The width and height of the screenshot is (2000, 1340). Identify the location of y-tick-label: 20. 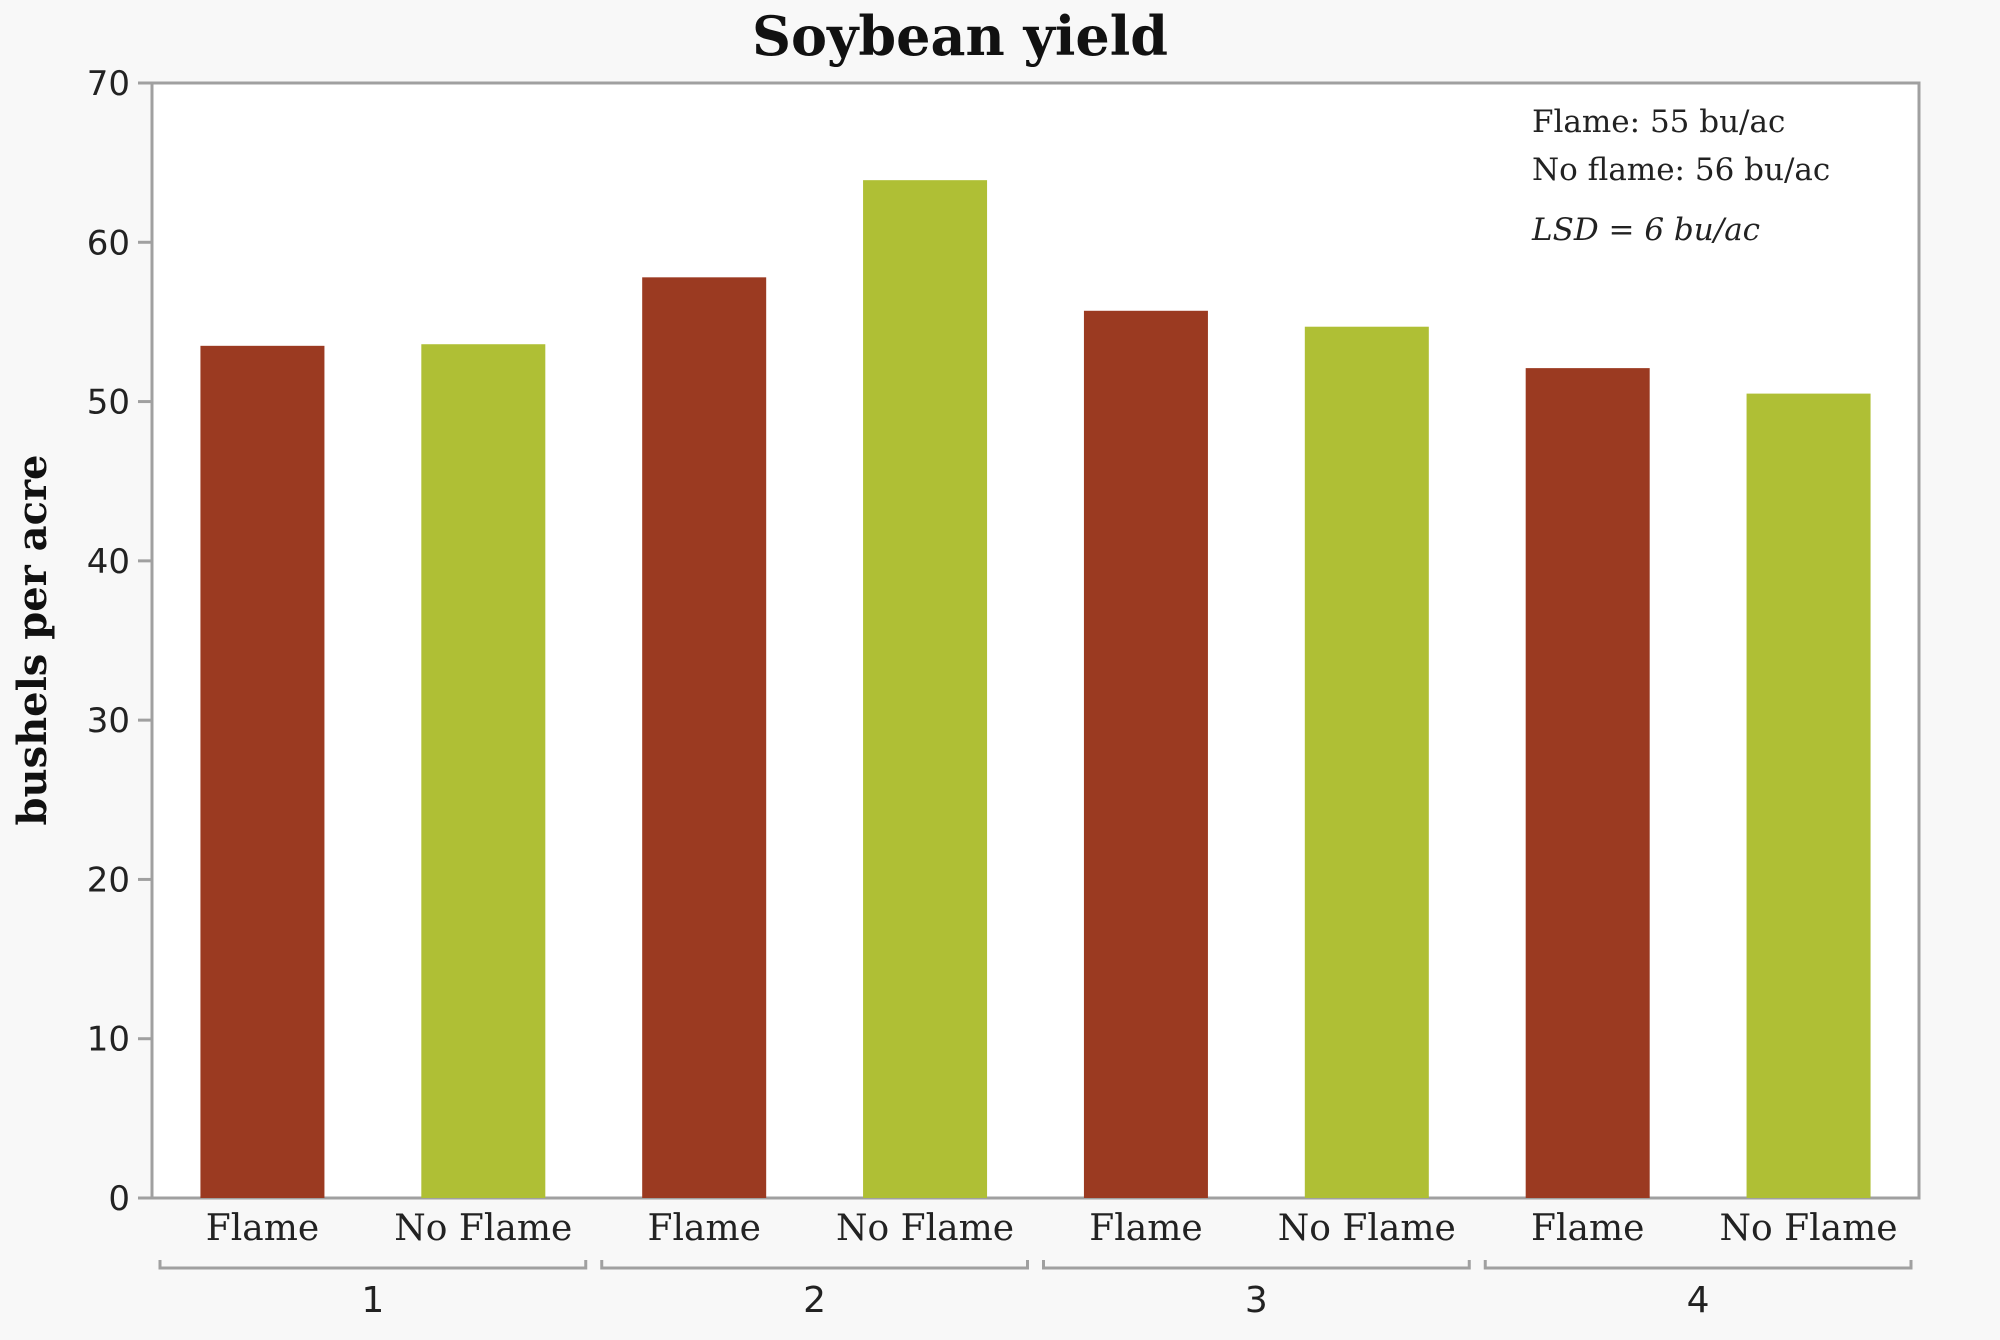
(108, 880).